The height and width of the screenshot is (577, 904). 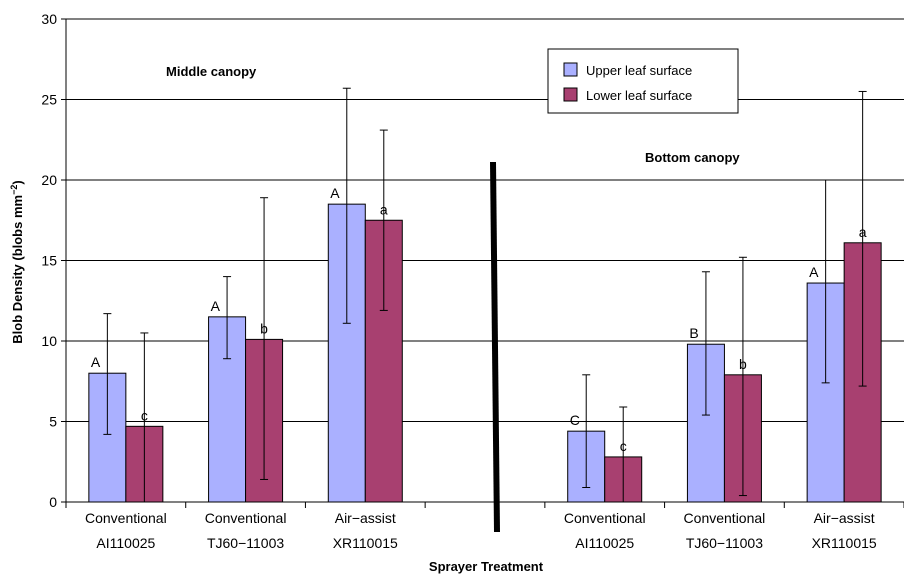 What do you see at coordinates (570, 69) in the screenshot?
I see `legend-swatch-upper` at bounding box center [570, 69].